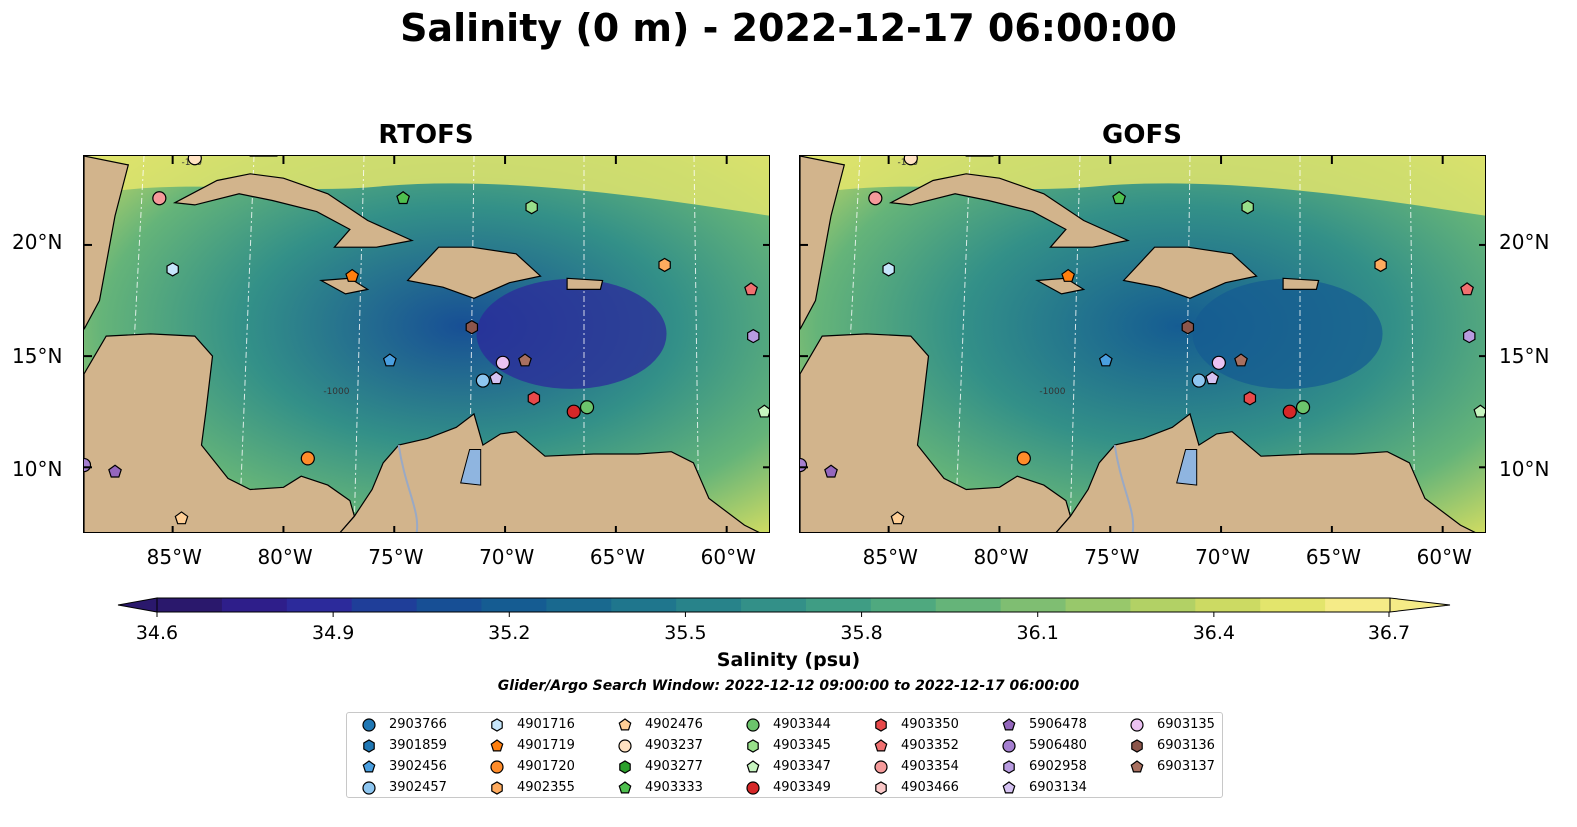 Image resolution: width=1577 pixels, height=827 pixels. I want to click on legend-label: 2903766, so click(418, 724).